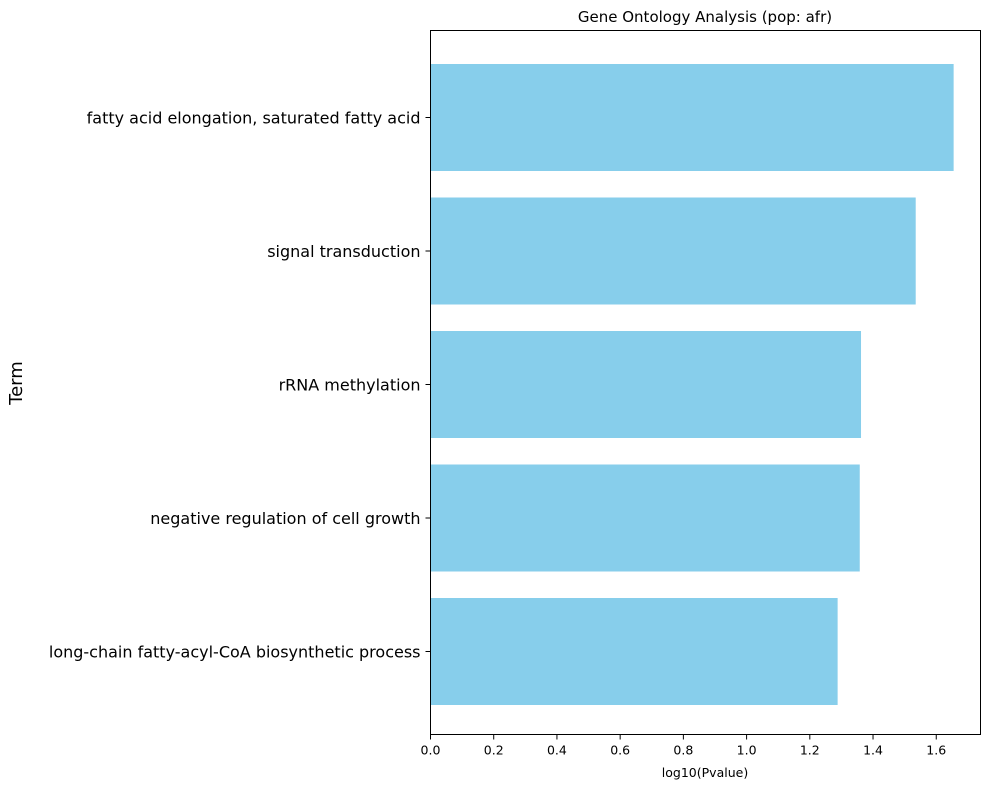 The image size is (990, 790). What do you see at coordinates (936, 750) in the screenshot?
I see `x-tick-label: 1.6` at bounding box center [936, 750].